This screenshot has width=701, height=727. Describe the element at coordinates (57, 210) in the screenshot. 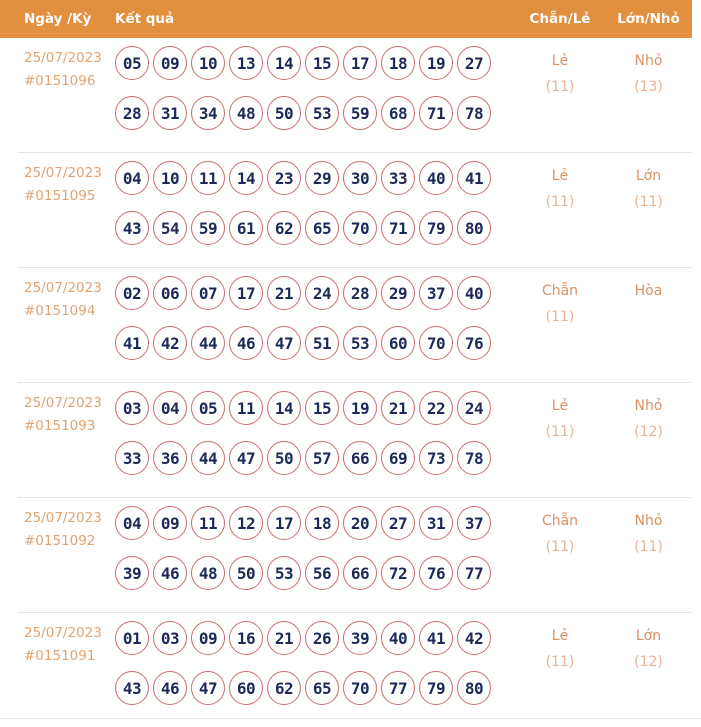

I see `draw-info-cell: 25/07/2023 #0151095` at that location.